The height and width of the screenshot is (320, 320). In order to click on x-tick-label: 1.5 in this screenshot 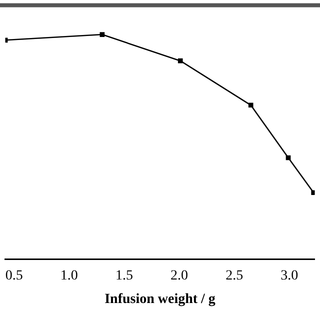, I will do `click(124, 276)`.